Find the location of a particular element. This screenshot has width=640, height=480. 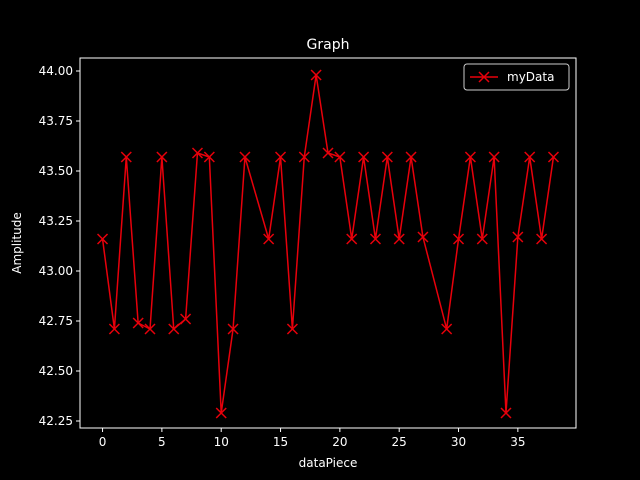

y-tick-label: 43.75 is located at coordinates (56, 121).